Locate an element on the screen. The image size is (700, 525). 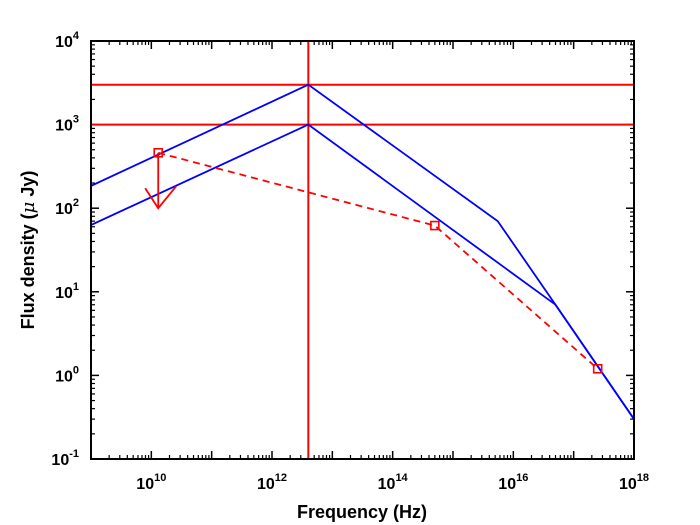
y-axis-title-symbol: μ is located at coordinates (28, 208).